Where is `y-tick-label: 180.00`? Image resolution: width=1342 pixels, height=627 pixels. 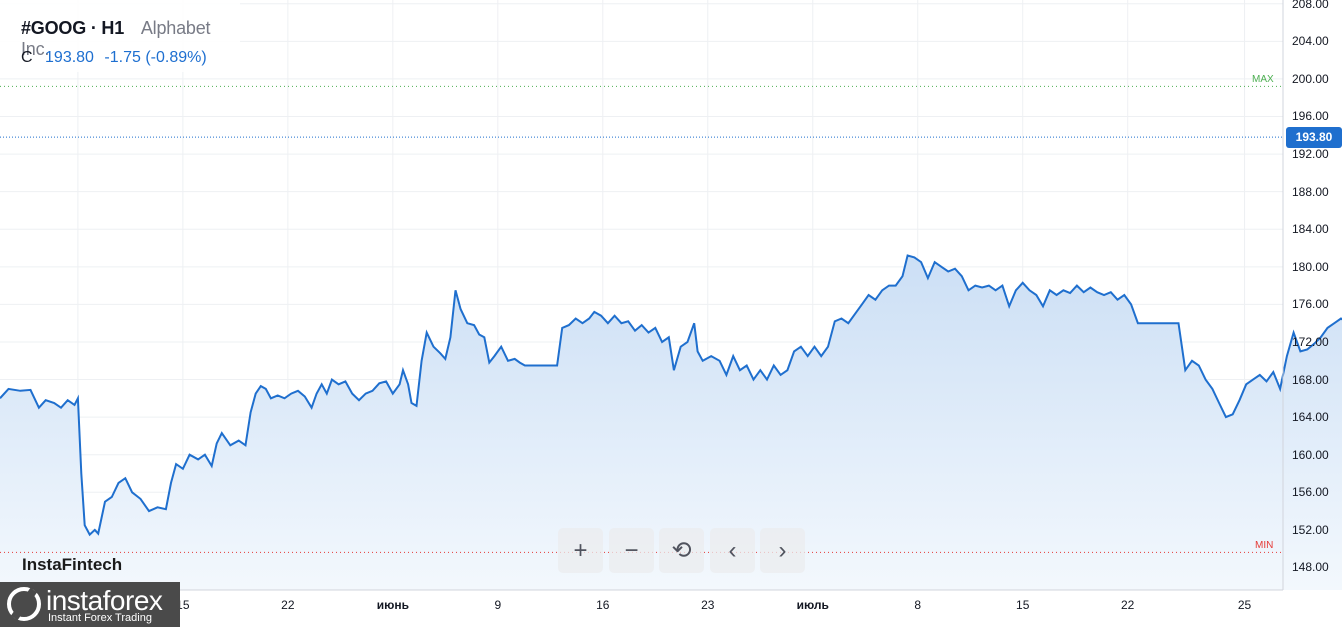
y-tick-label: 180.00 is located at coordinates (1310, 266).